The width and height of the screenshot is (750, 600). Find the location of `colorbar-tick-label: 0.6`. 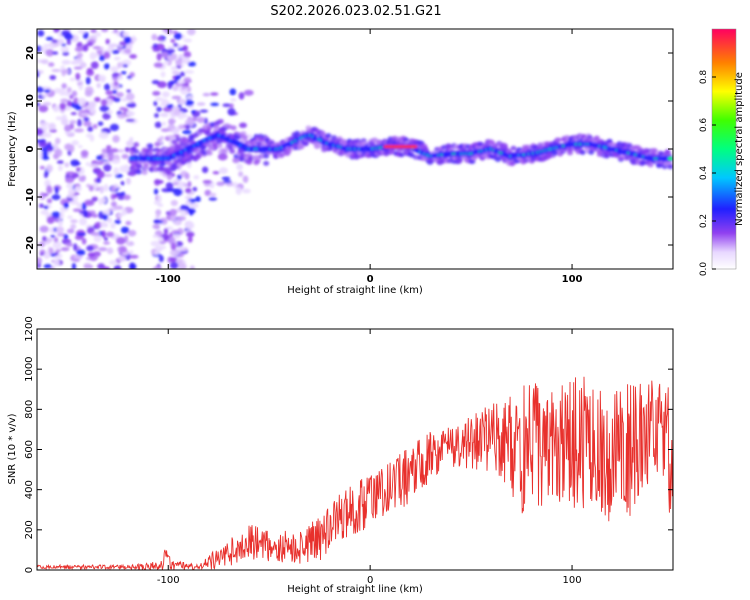

colorbar-tick-label: 0.6 is located at coordinates (704, 125).